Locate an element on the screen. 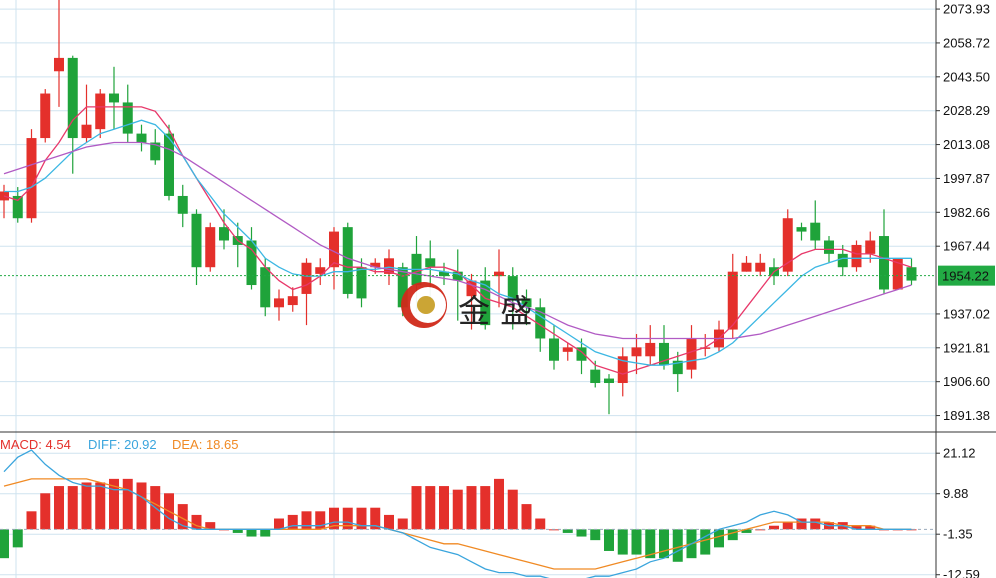 The image size is (996, 578). macd-legend: MACD: 4.54 DIFF: 20.92 DEA: 18.65 is located at coordinates (119, 444).